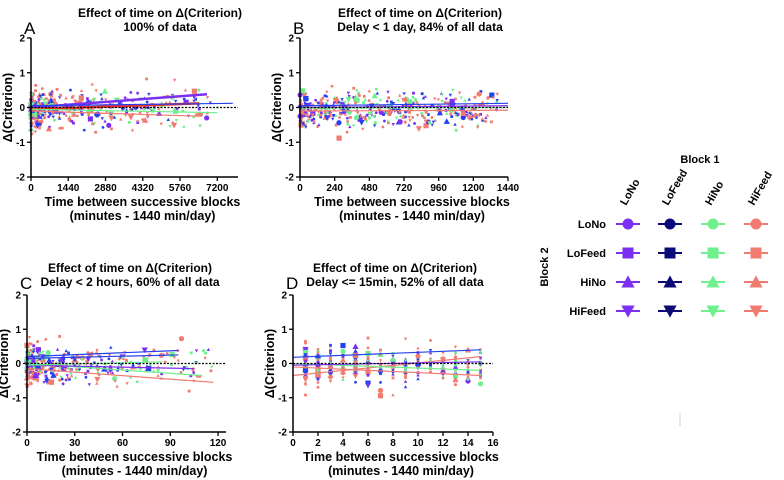 The width and height of the screenshot is (784, 480). I want to click on x-tick-label: 5760, so click(180, 188).